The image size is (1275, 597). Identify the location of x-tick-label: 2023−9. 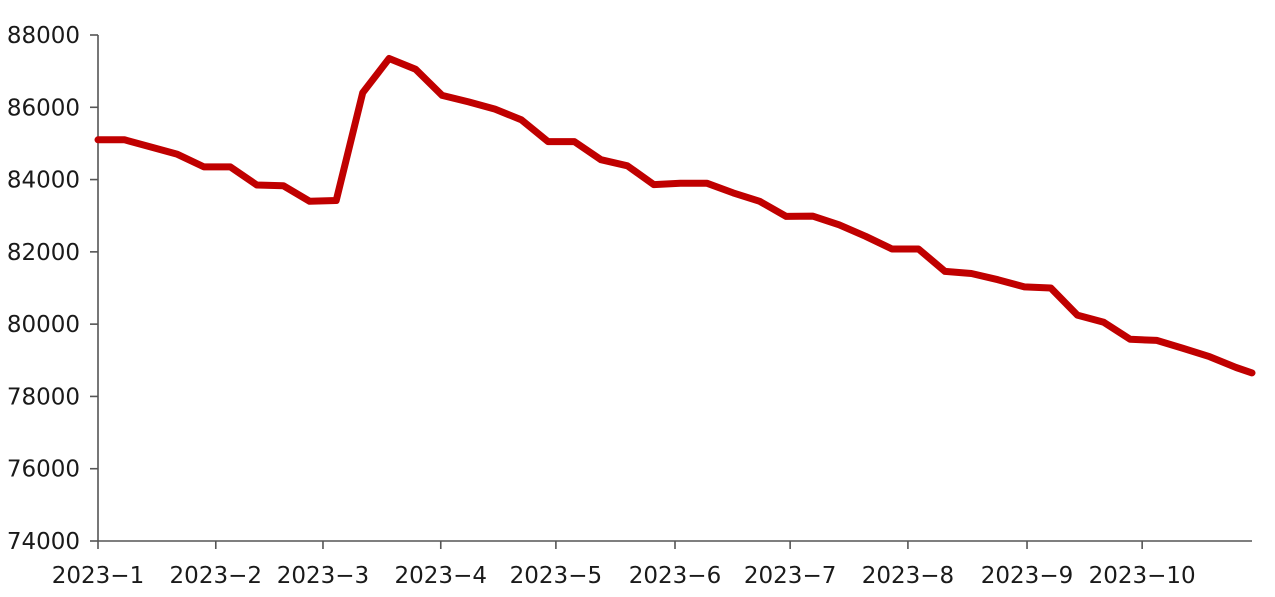
(1027, 576).